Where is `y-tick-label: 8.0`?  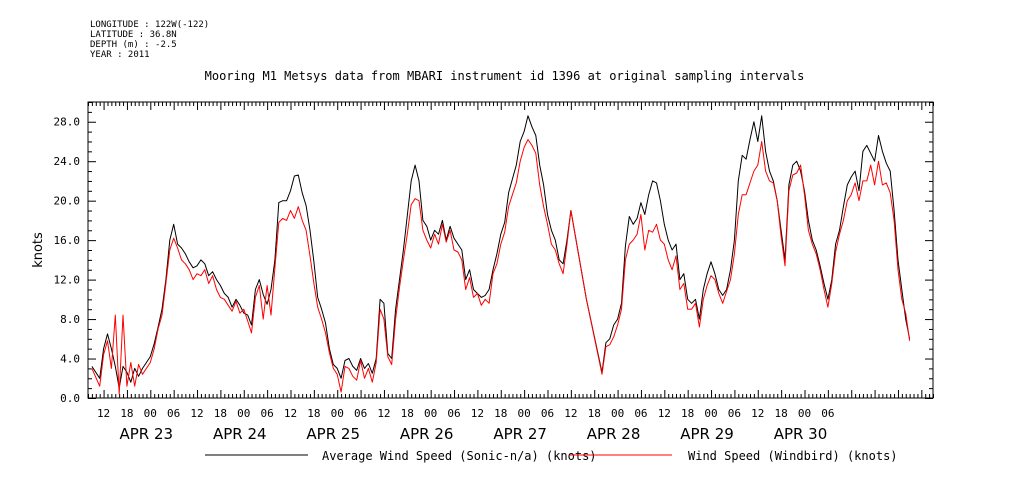
y-tick-label: 8.0 is located at coordinates (70, 319).